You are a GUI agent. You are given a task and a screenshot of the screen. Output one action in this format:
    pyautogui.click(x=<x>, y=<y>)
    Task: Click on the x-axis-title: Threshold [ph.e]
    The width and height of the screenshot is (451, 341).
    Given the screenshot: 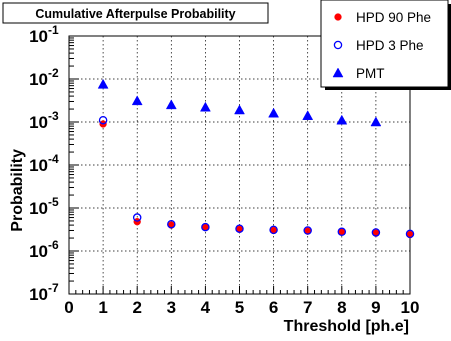 What is the action you would take?
    pyautogui.click(x=346, y=326)
    